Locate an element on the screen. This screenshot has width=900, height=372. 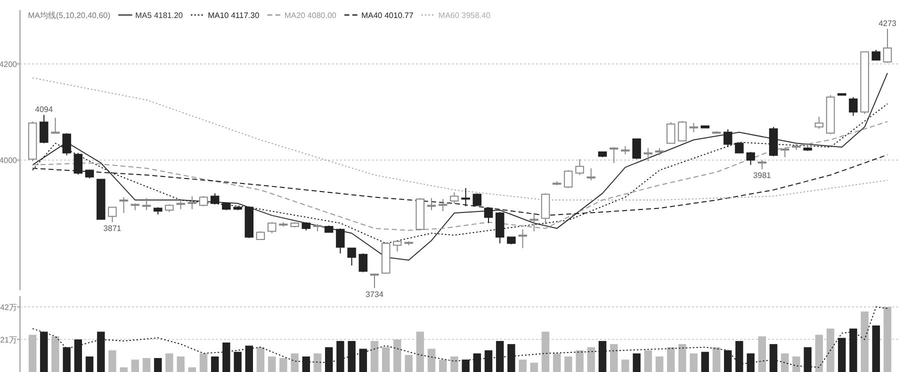
legend-title: MA均线(5,10,20,40,60) is located at coordinates (69, 15).